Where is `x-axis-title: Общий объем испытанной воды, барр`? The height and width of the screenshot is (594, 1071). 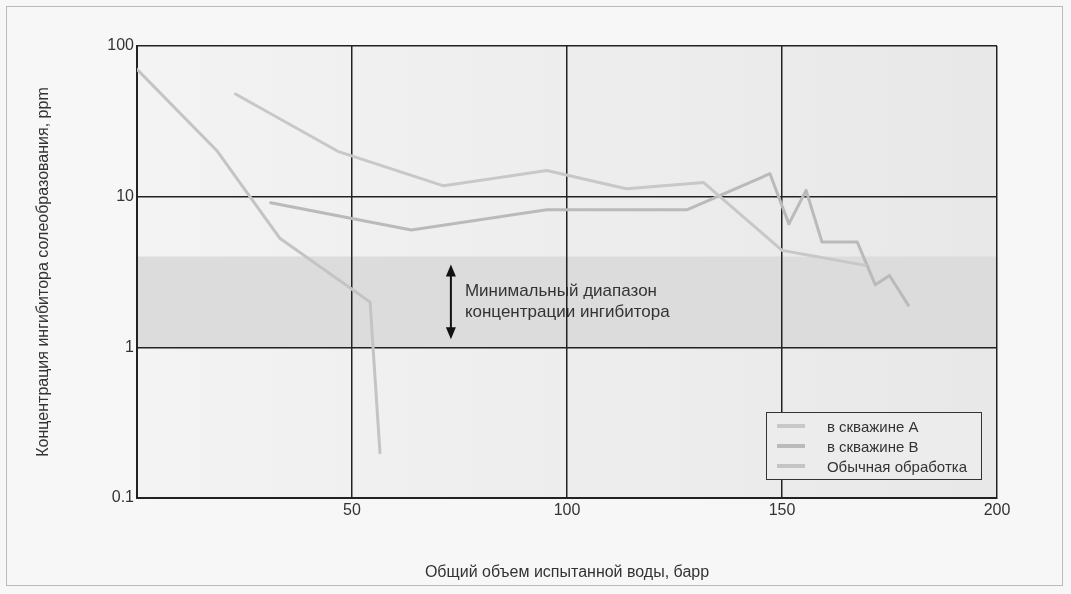
x-axis-title: Общий объем испытанной воды, барр is located at coordinates (567, 571).